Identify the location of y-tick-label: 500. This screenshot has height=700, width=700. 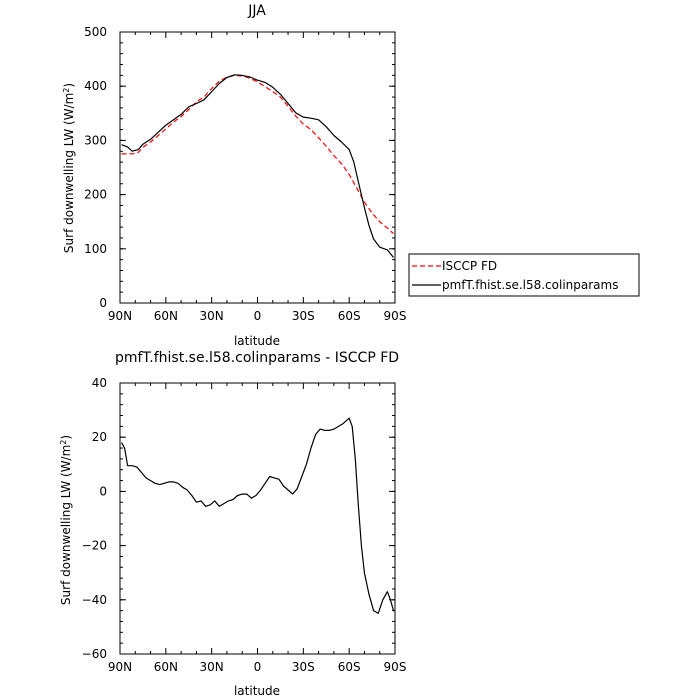
(95, 32).